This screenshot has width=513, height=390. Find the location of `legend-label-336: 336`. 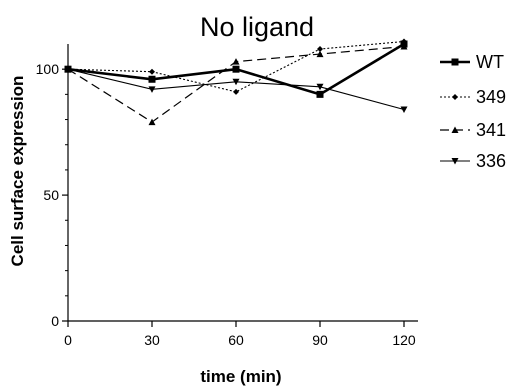

legend-label-336: 336 is located at coordinates (491, 161).